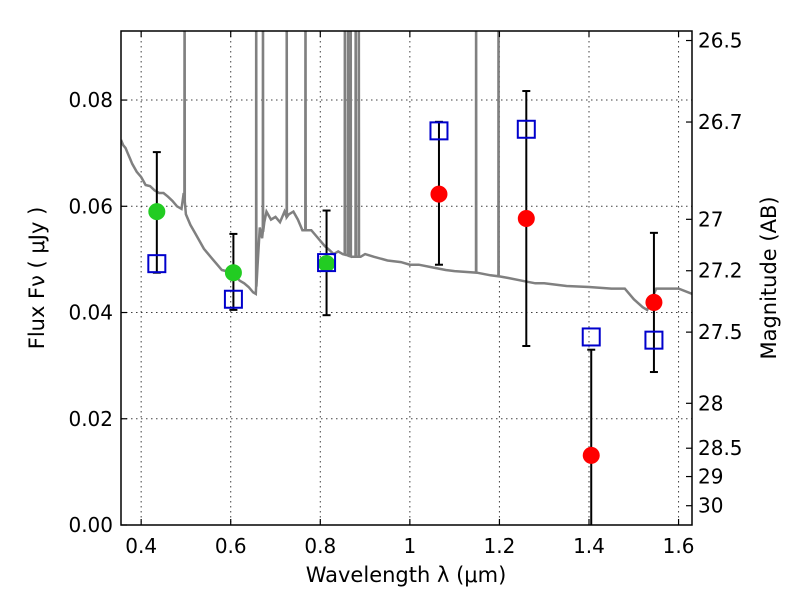 The height and width of the screenshot is (600, 800). I want to click on y-tick-label: 0.00, so click(90, 525).